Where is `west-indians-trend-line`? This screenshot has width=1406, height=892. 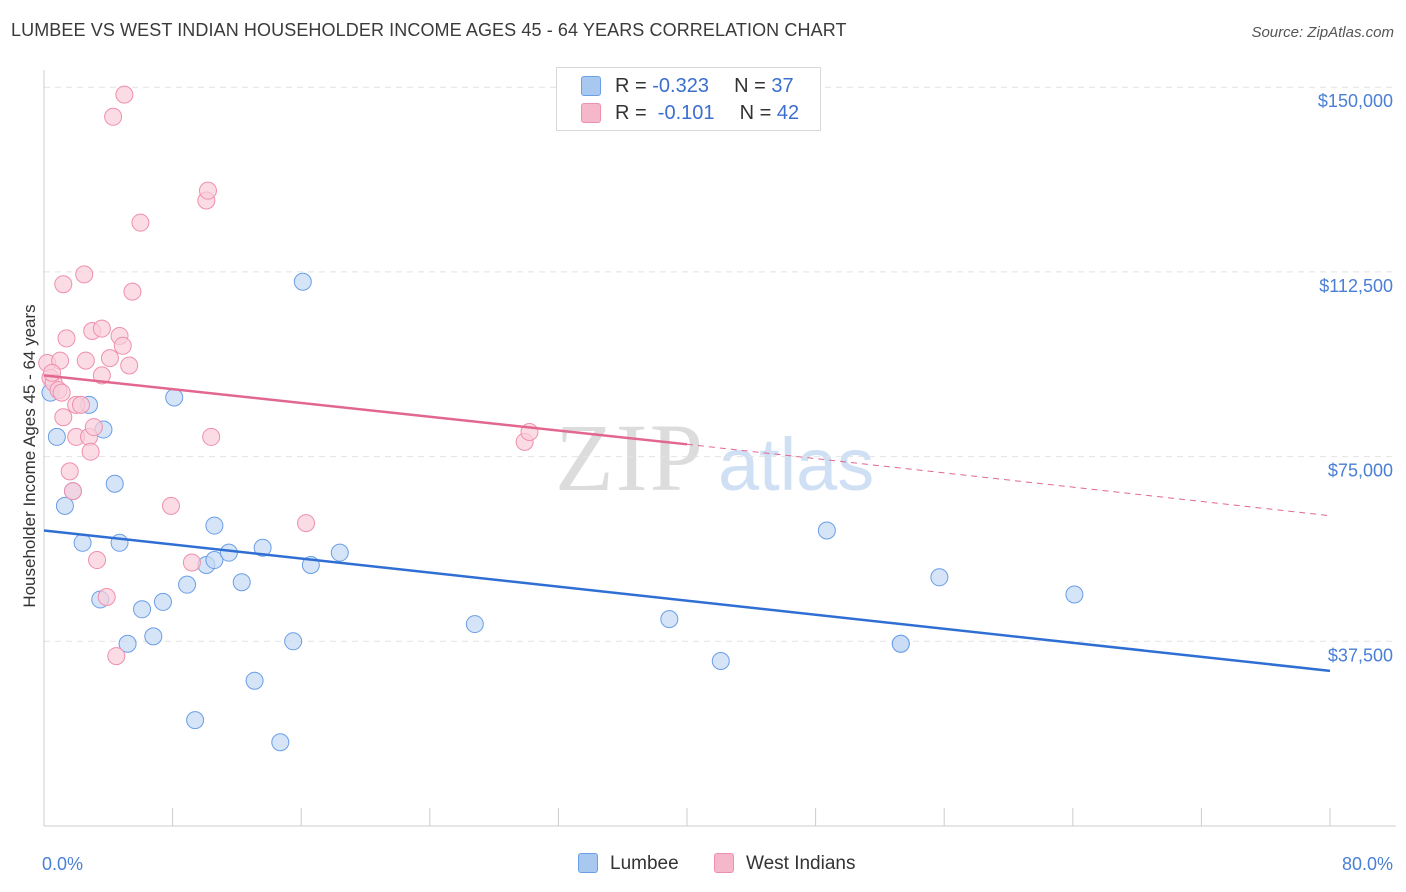
west-indians-trend-line is located at coordinates (365, 410).